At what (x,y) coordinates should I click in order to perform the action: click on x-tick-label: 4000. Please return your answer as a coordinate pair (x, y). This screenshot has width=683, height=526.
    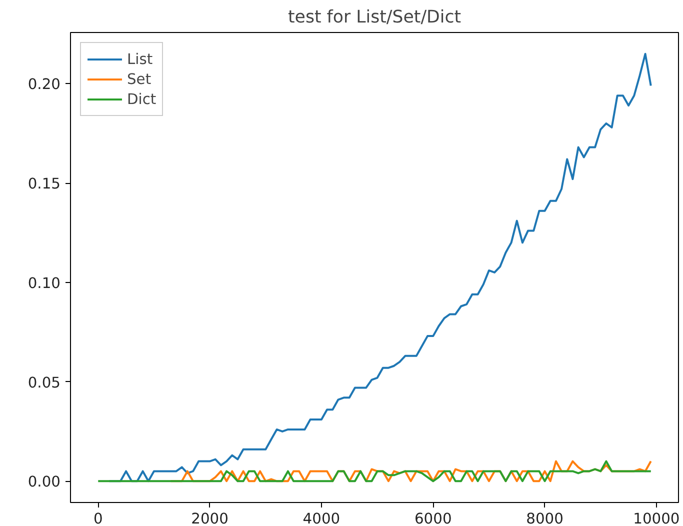
    Looking at the image, I should click on (321, 518).